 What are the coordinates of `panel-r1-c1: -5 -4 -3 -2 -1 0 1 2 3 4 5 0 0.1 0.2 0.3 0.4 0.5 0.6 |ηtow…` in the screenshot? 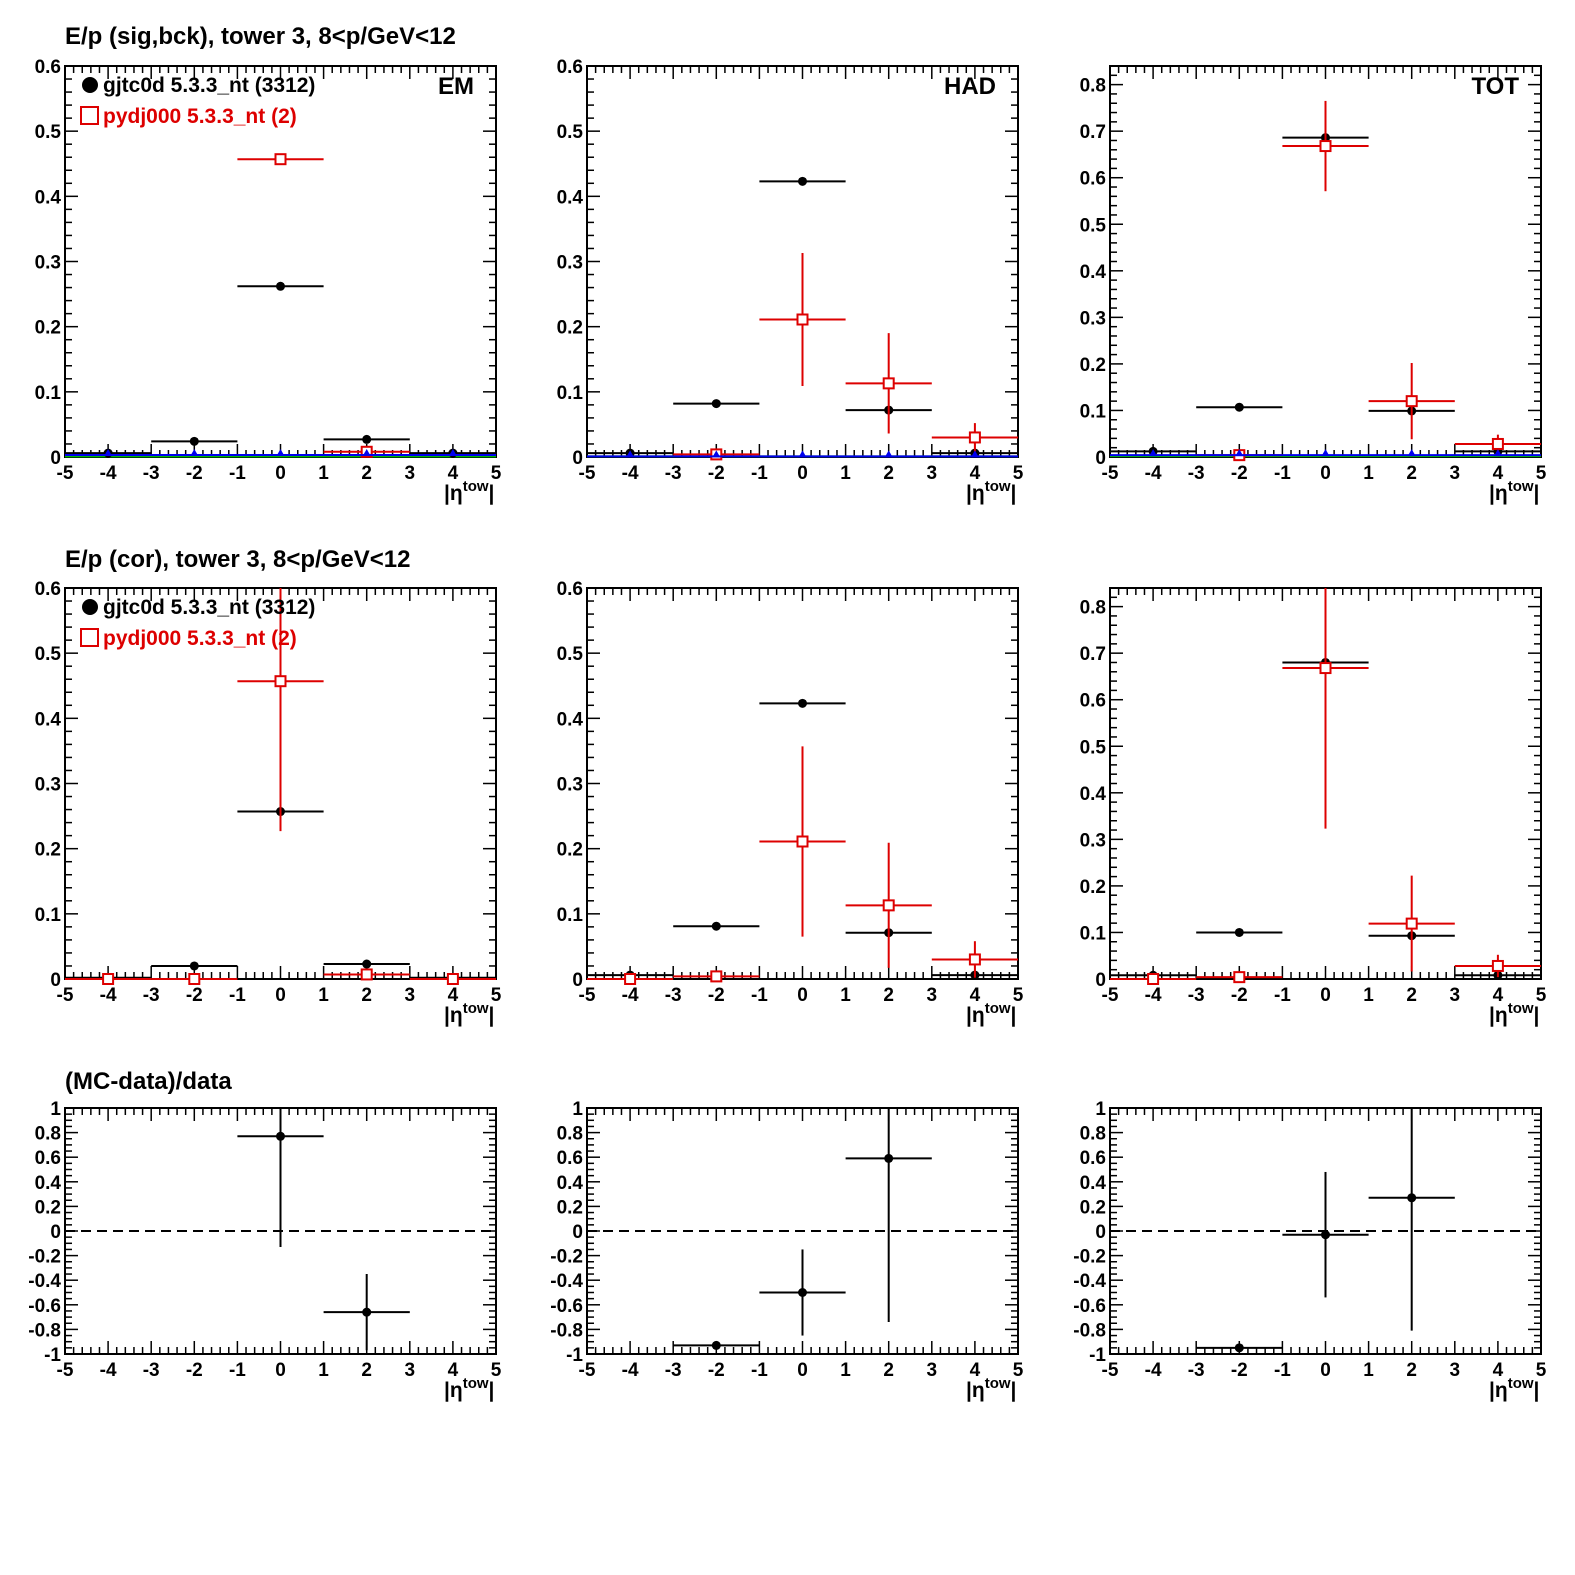 It's located at (790, 803).